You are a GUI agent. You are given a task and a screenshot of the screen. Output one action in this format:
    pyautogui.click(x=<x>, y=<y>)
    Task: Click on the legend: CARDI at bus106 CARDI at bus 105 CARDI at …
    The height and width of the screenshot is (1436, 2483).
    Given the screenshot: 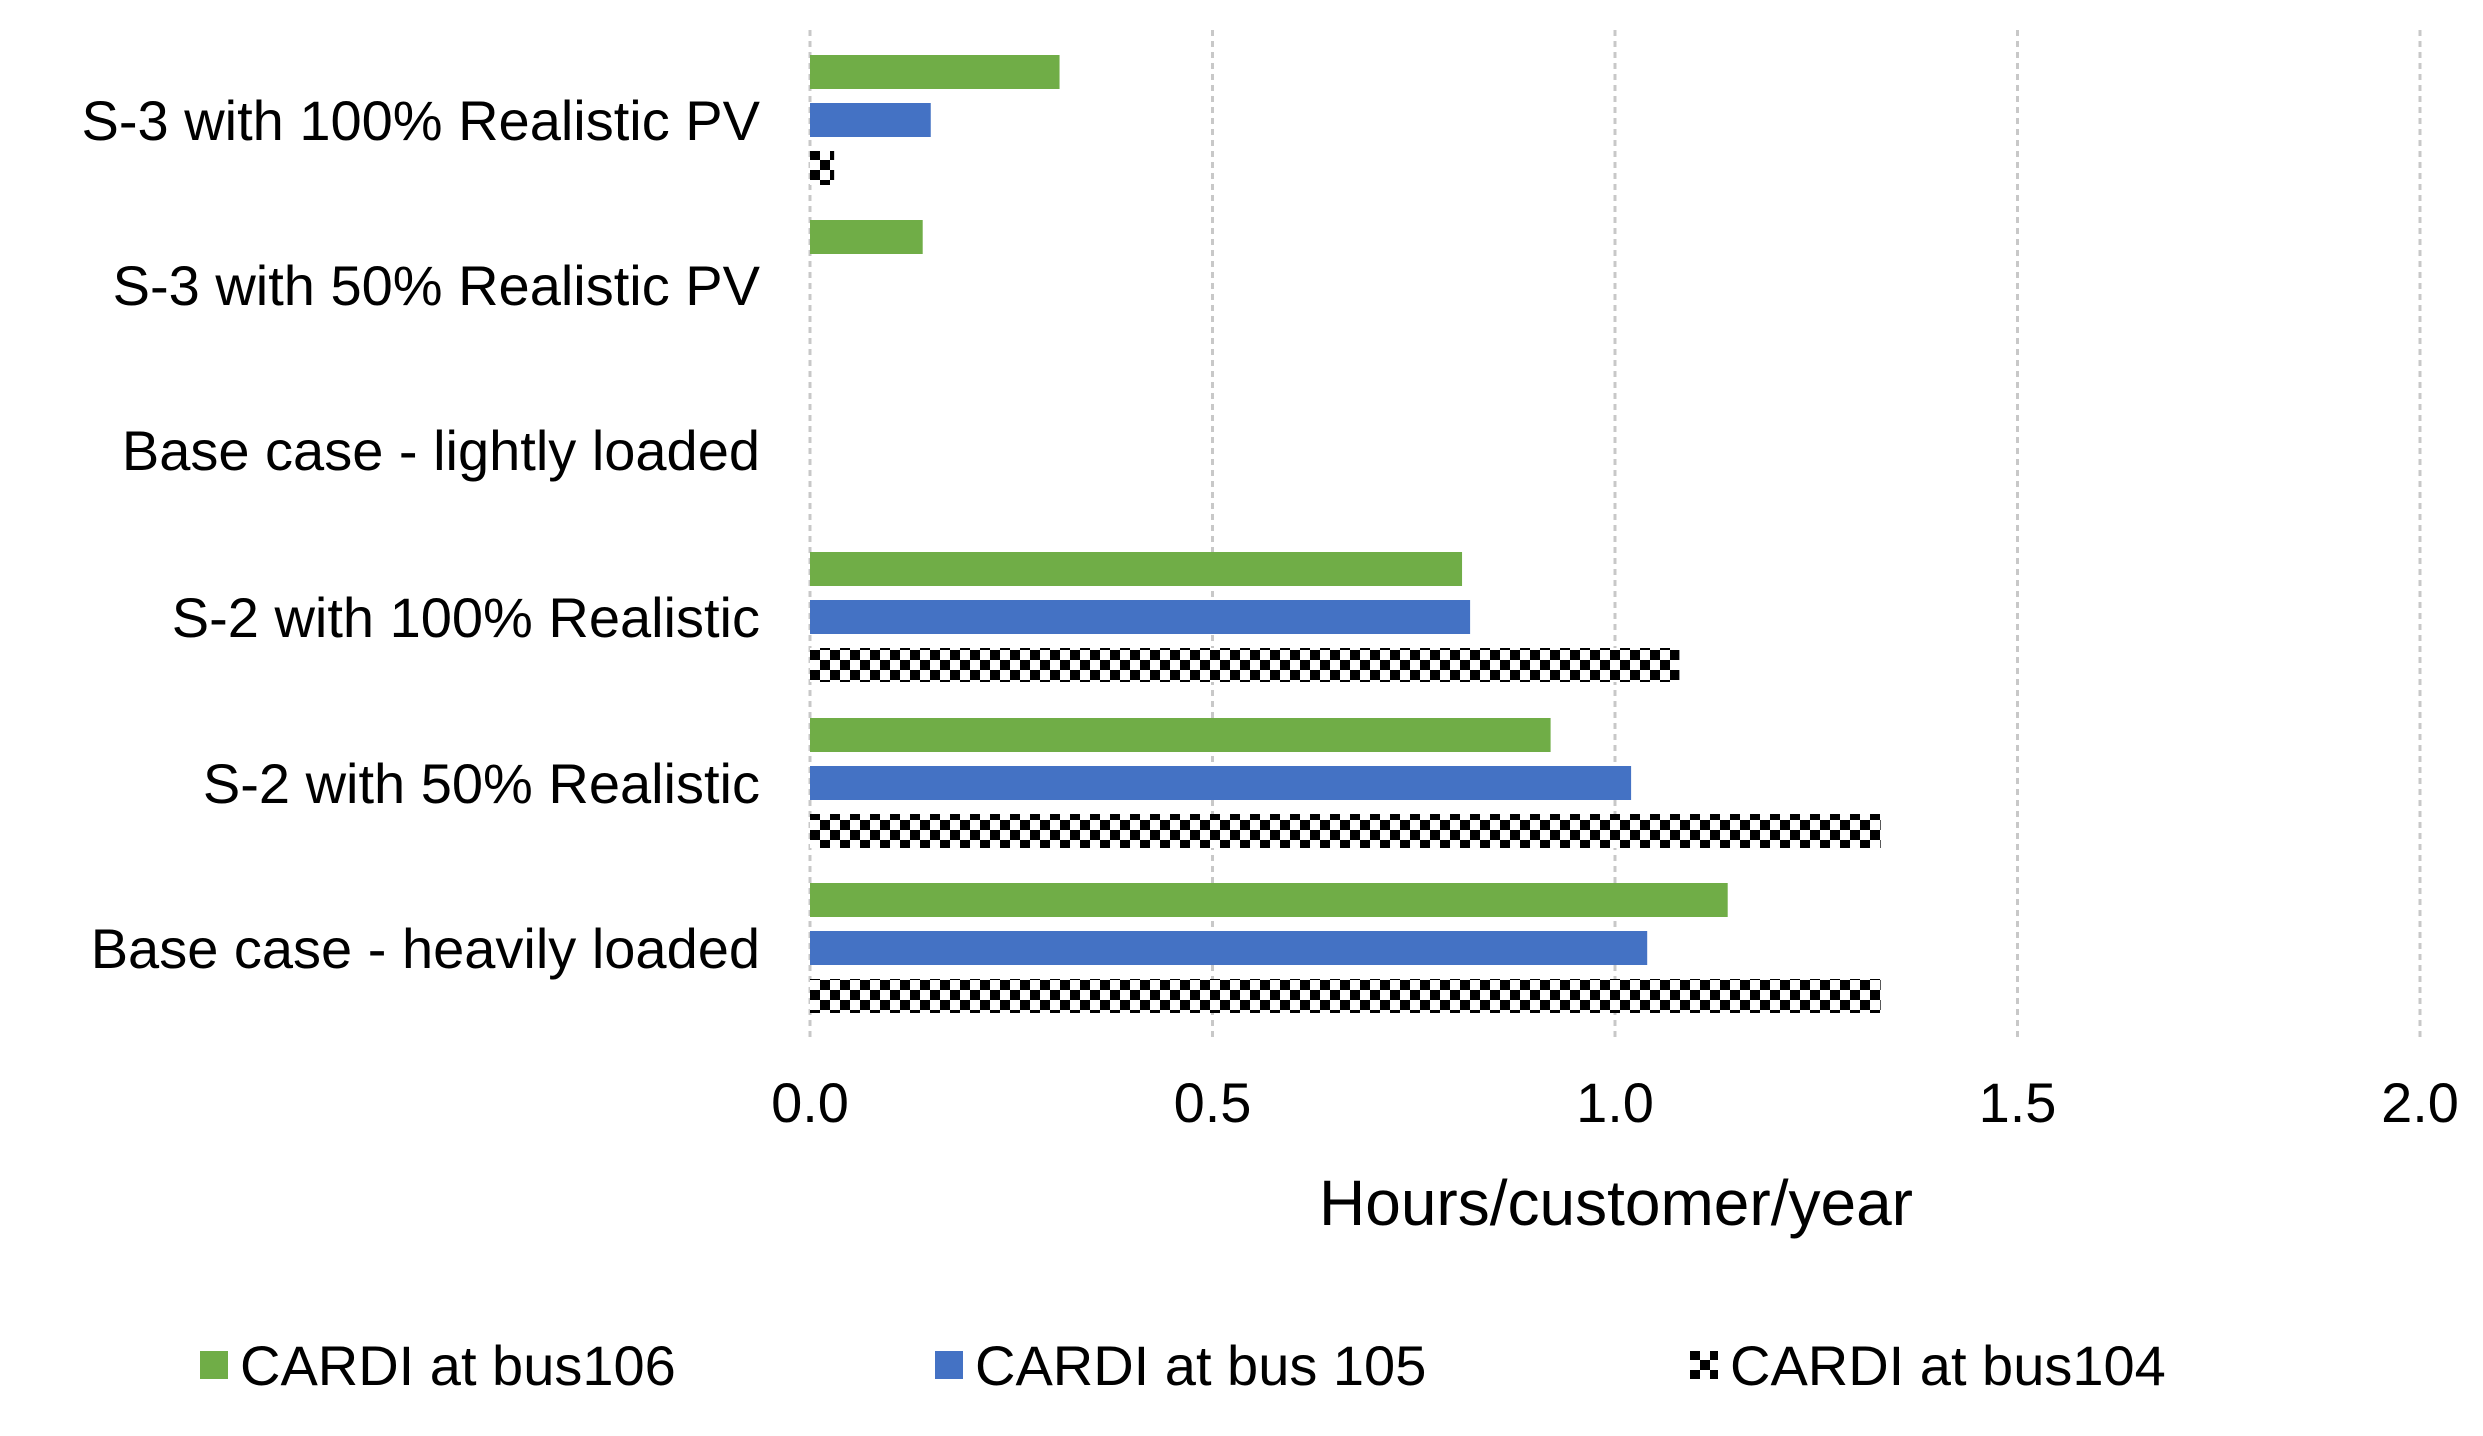 What is the action you would take?
    pyautogui.click(x=1183, y=1365)
    